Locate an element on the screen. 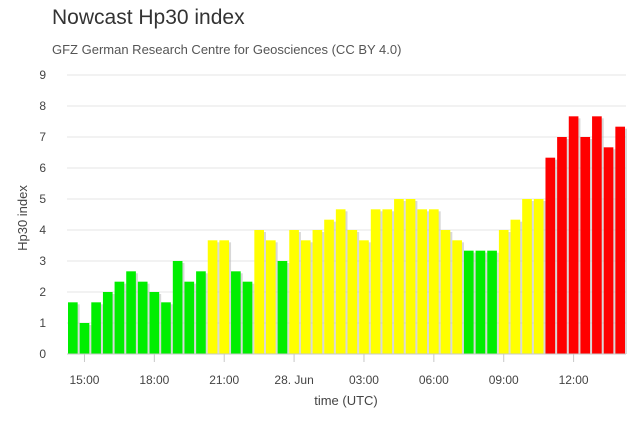 The image size is (640, 427). y-tick-labels: 0 1 2 3 4 5 6 7 8 9 is located at coordinates (42, 214).